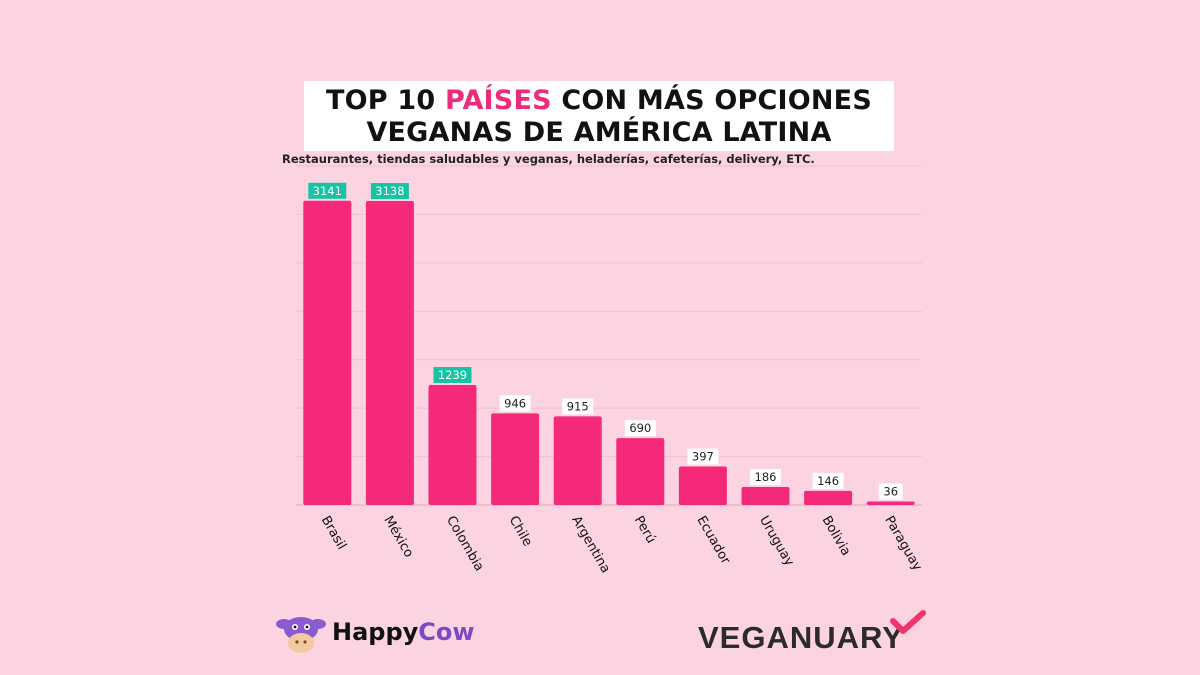 The height and width of the screenshot is (675, 1200). I want to click on veganuary-wordmark: VEGANUARY, so click(801, 637).